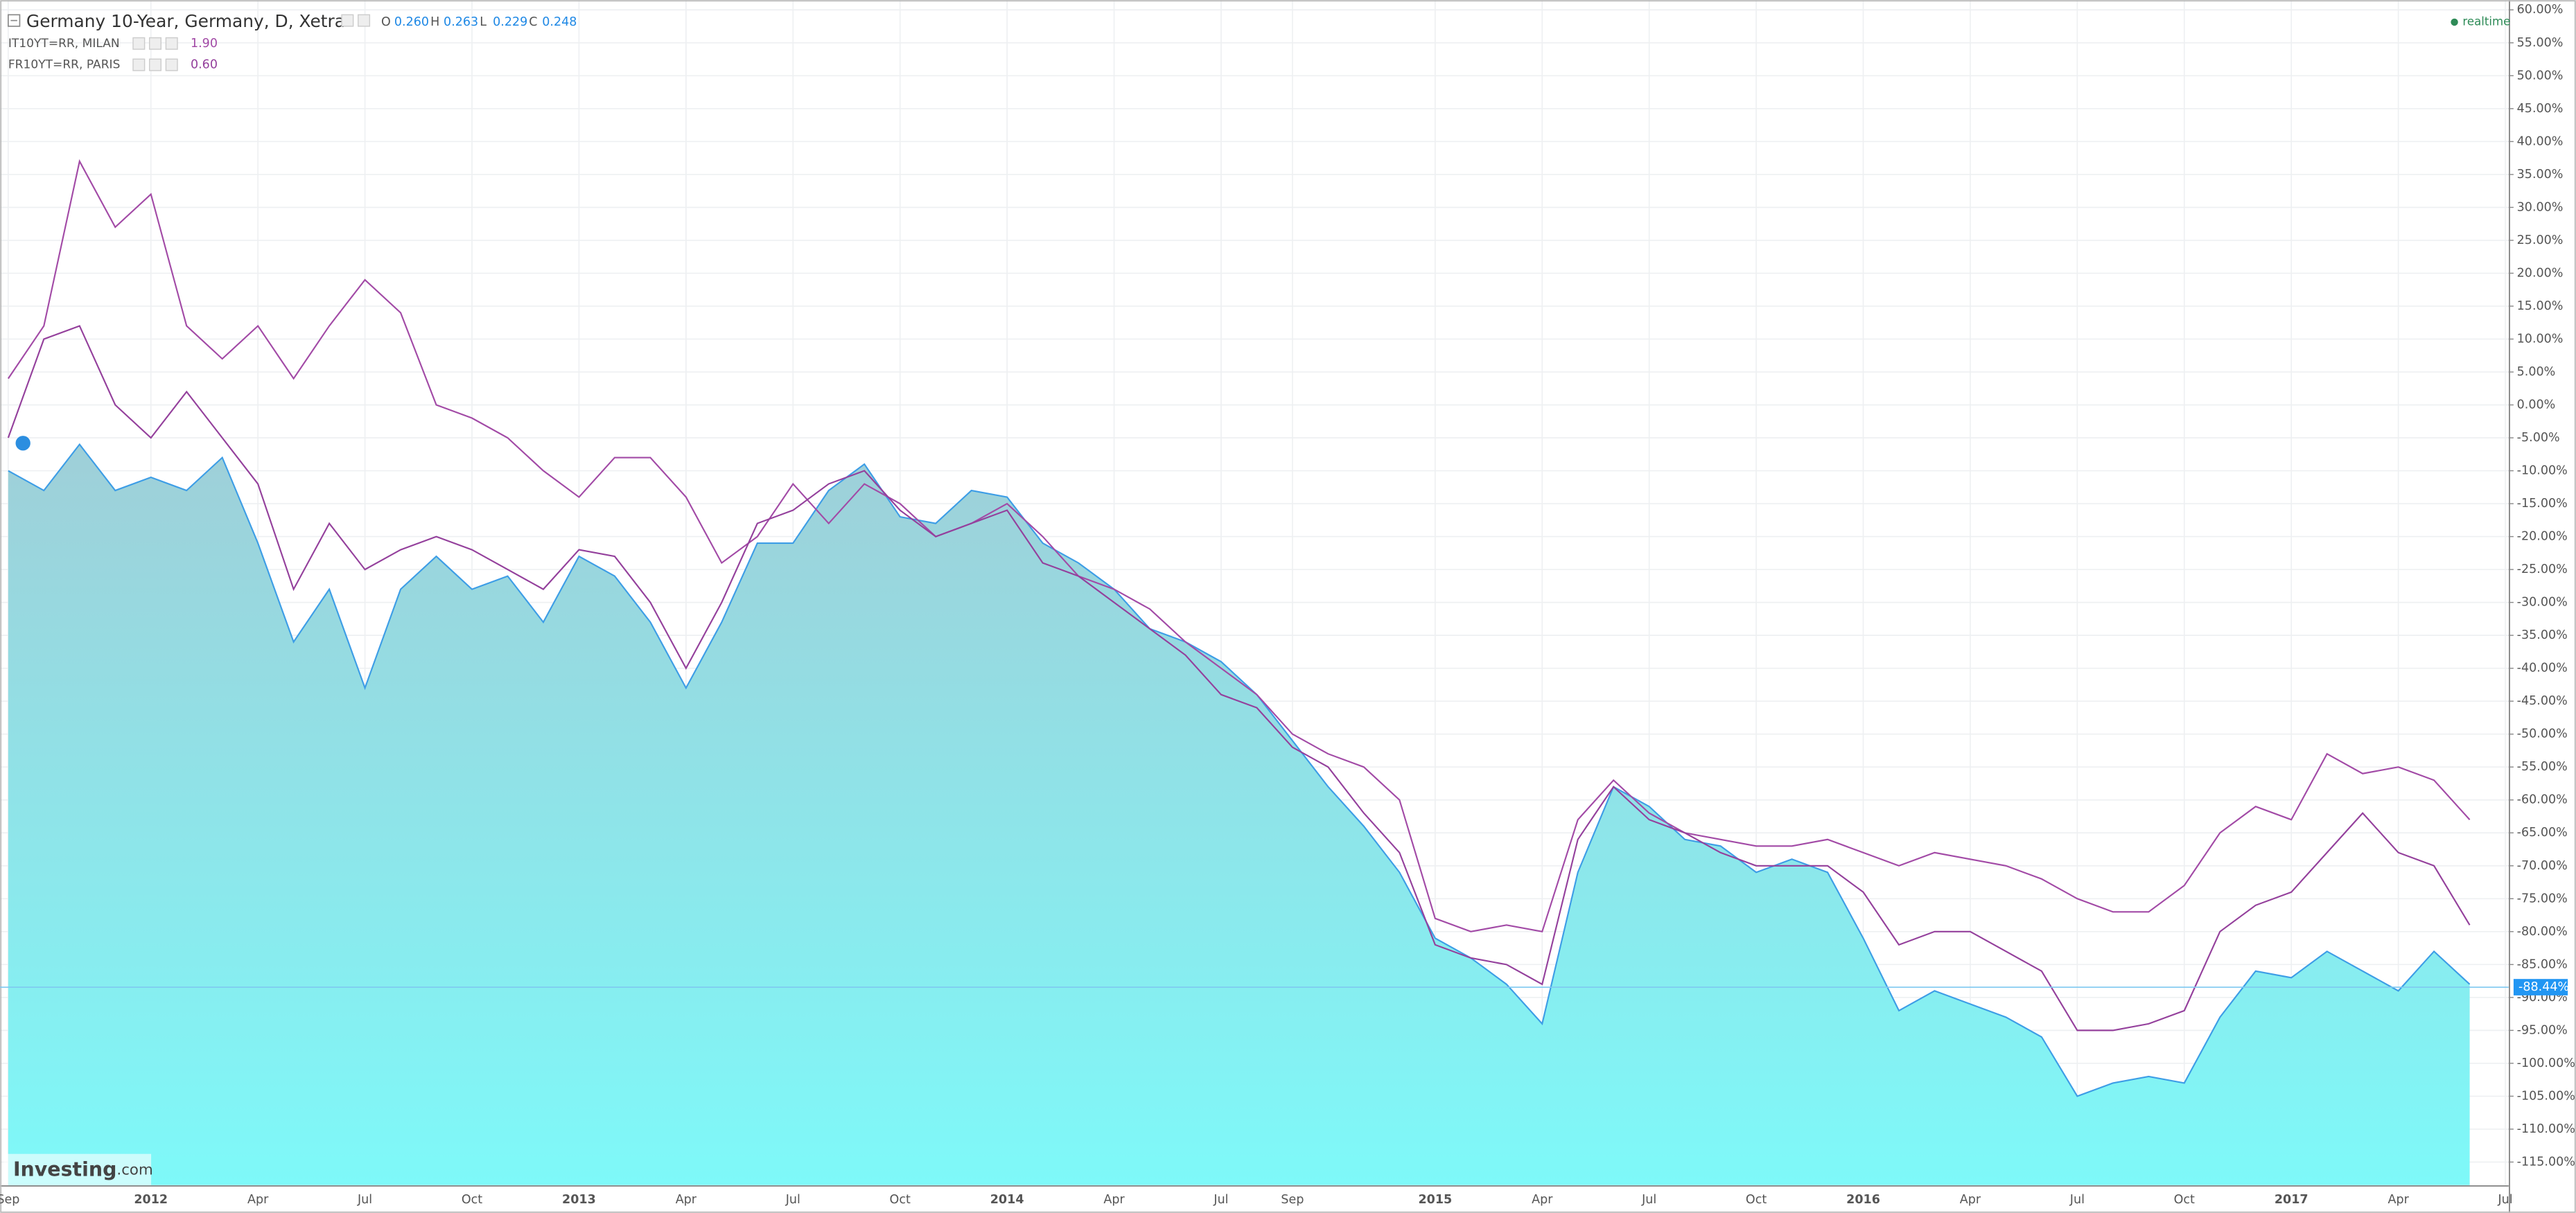  What do you see at coordinates (2542, 932) in the screenshot?
I see `y-tick-label: -80.00%` at bounding box center [2542, 932].